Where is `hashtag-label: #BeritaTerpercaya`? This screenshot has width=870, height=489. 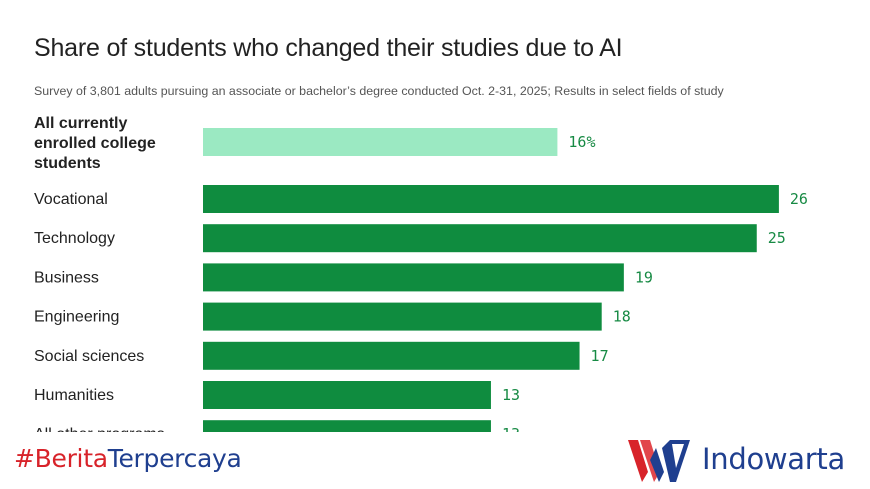 hashtag-label: #BeritaTerpercaya is located at coordinates (128, 458).